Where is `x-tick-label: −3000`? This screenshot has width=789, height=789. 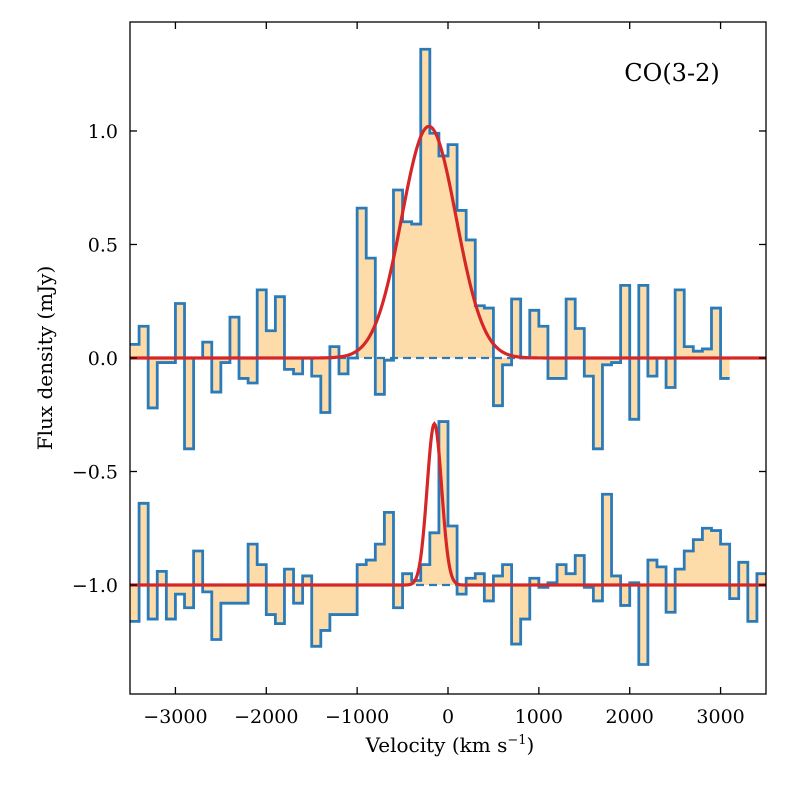 x-tick-label: −3000 is located at coordinates (175, 717).